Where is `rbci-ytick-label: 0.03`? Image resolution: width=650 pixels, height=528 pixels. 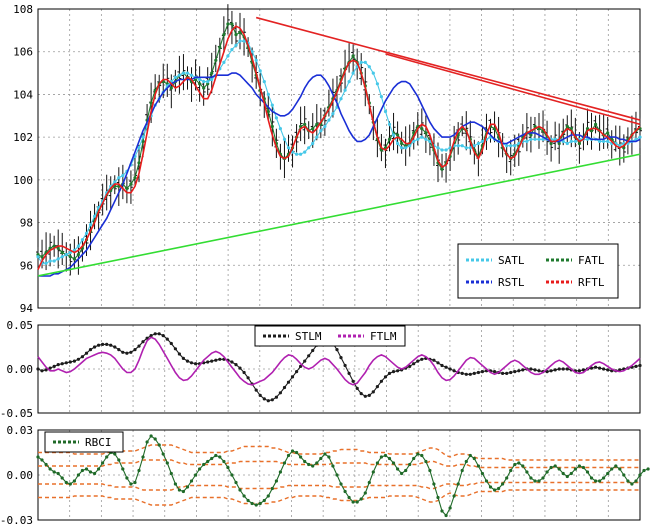
rbci-ytick-label: 0.03 is located at coordinates (20, 430).